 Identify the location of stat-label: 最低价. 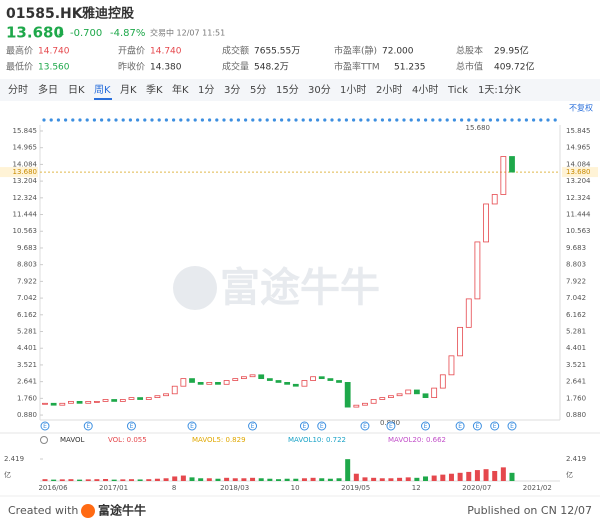
(19, 67).